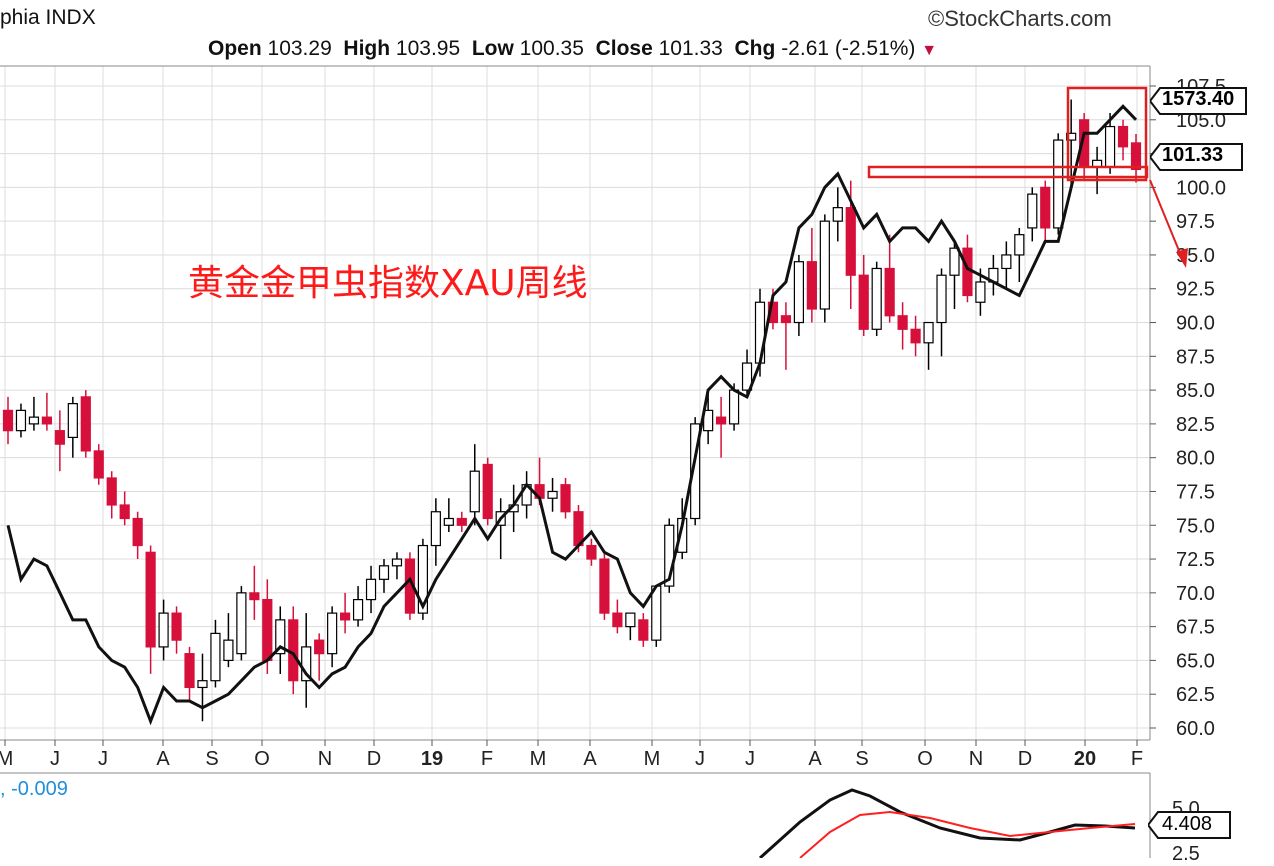  I want to click on y-tick-label: 90.0, so click(1195, 324).